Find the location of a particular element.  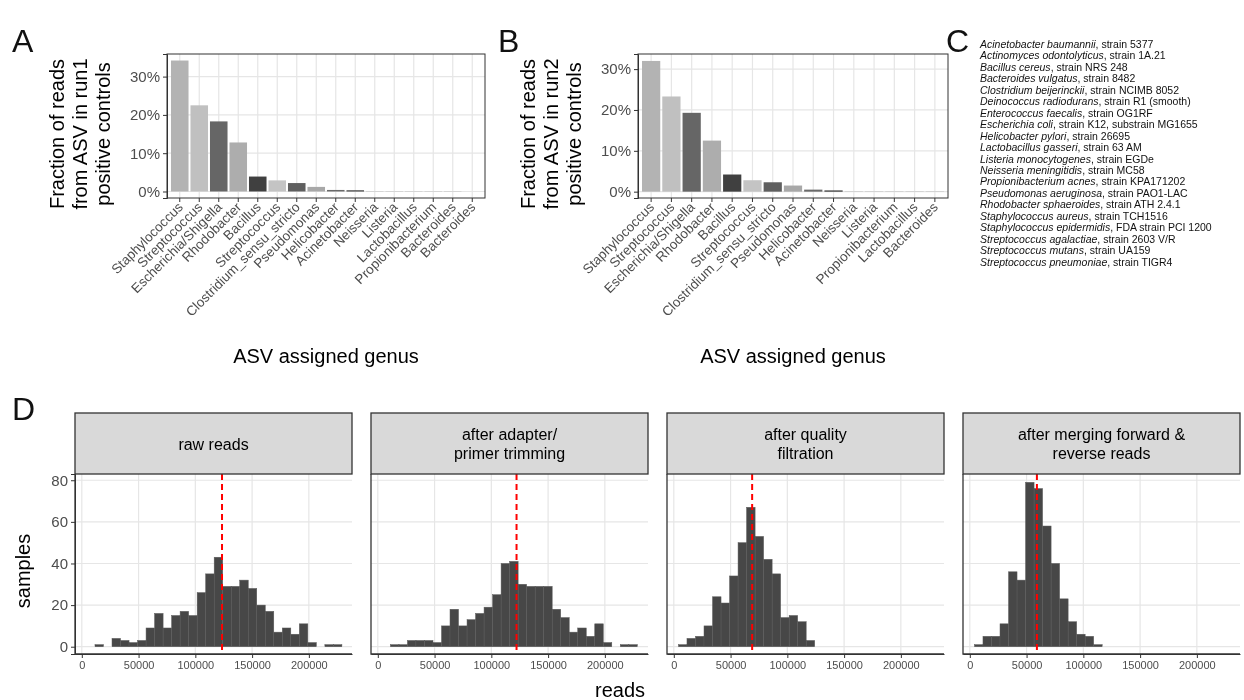

chart-subtitle: raw reads is located at coordinates (213, 444).